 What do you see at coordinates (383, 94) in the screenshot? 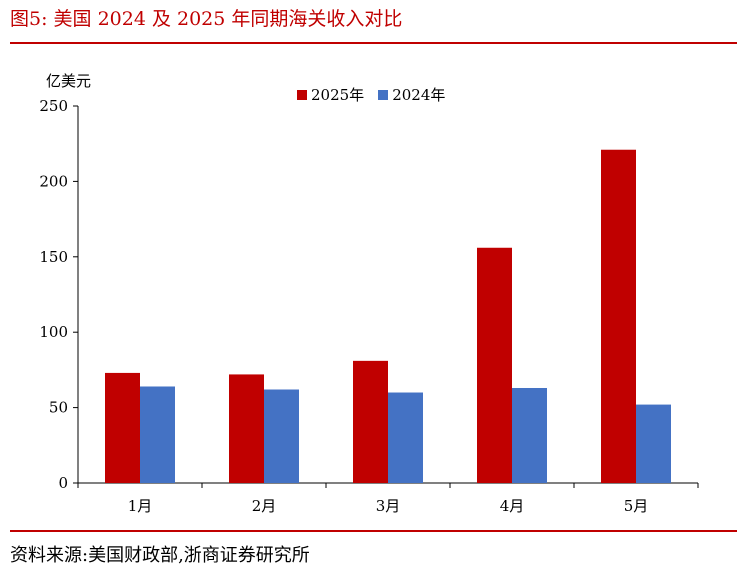
I see `legend-swatch-2024` at bounding box center [383, 94].